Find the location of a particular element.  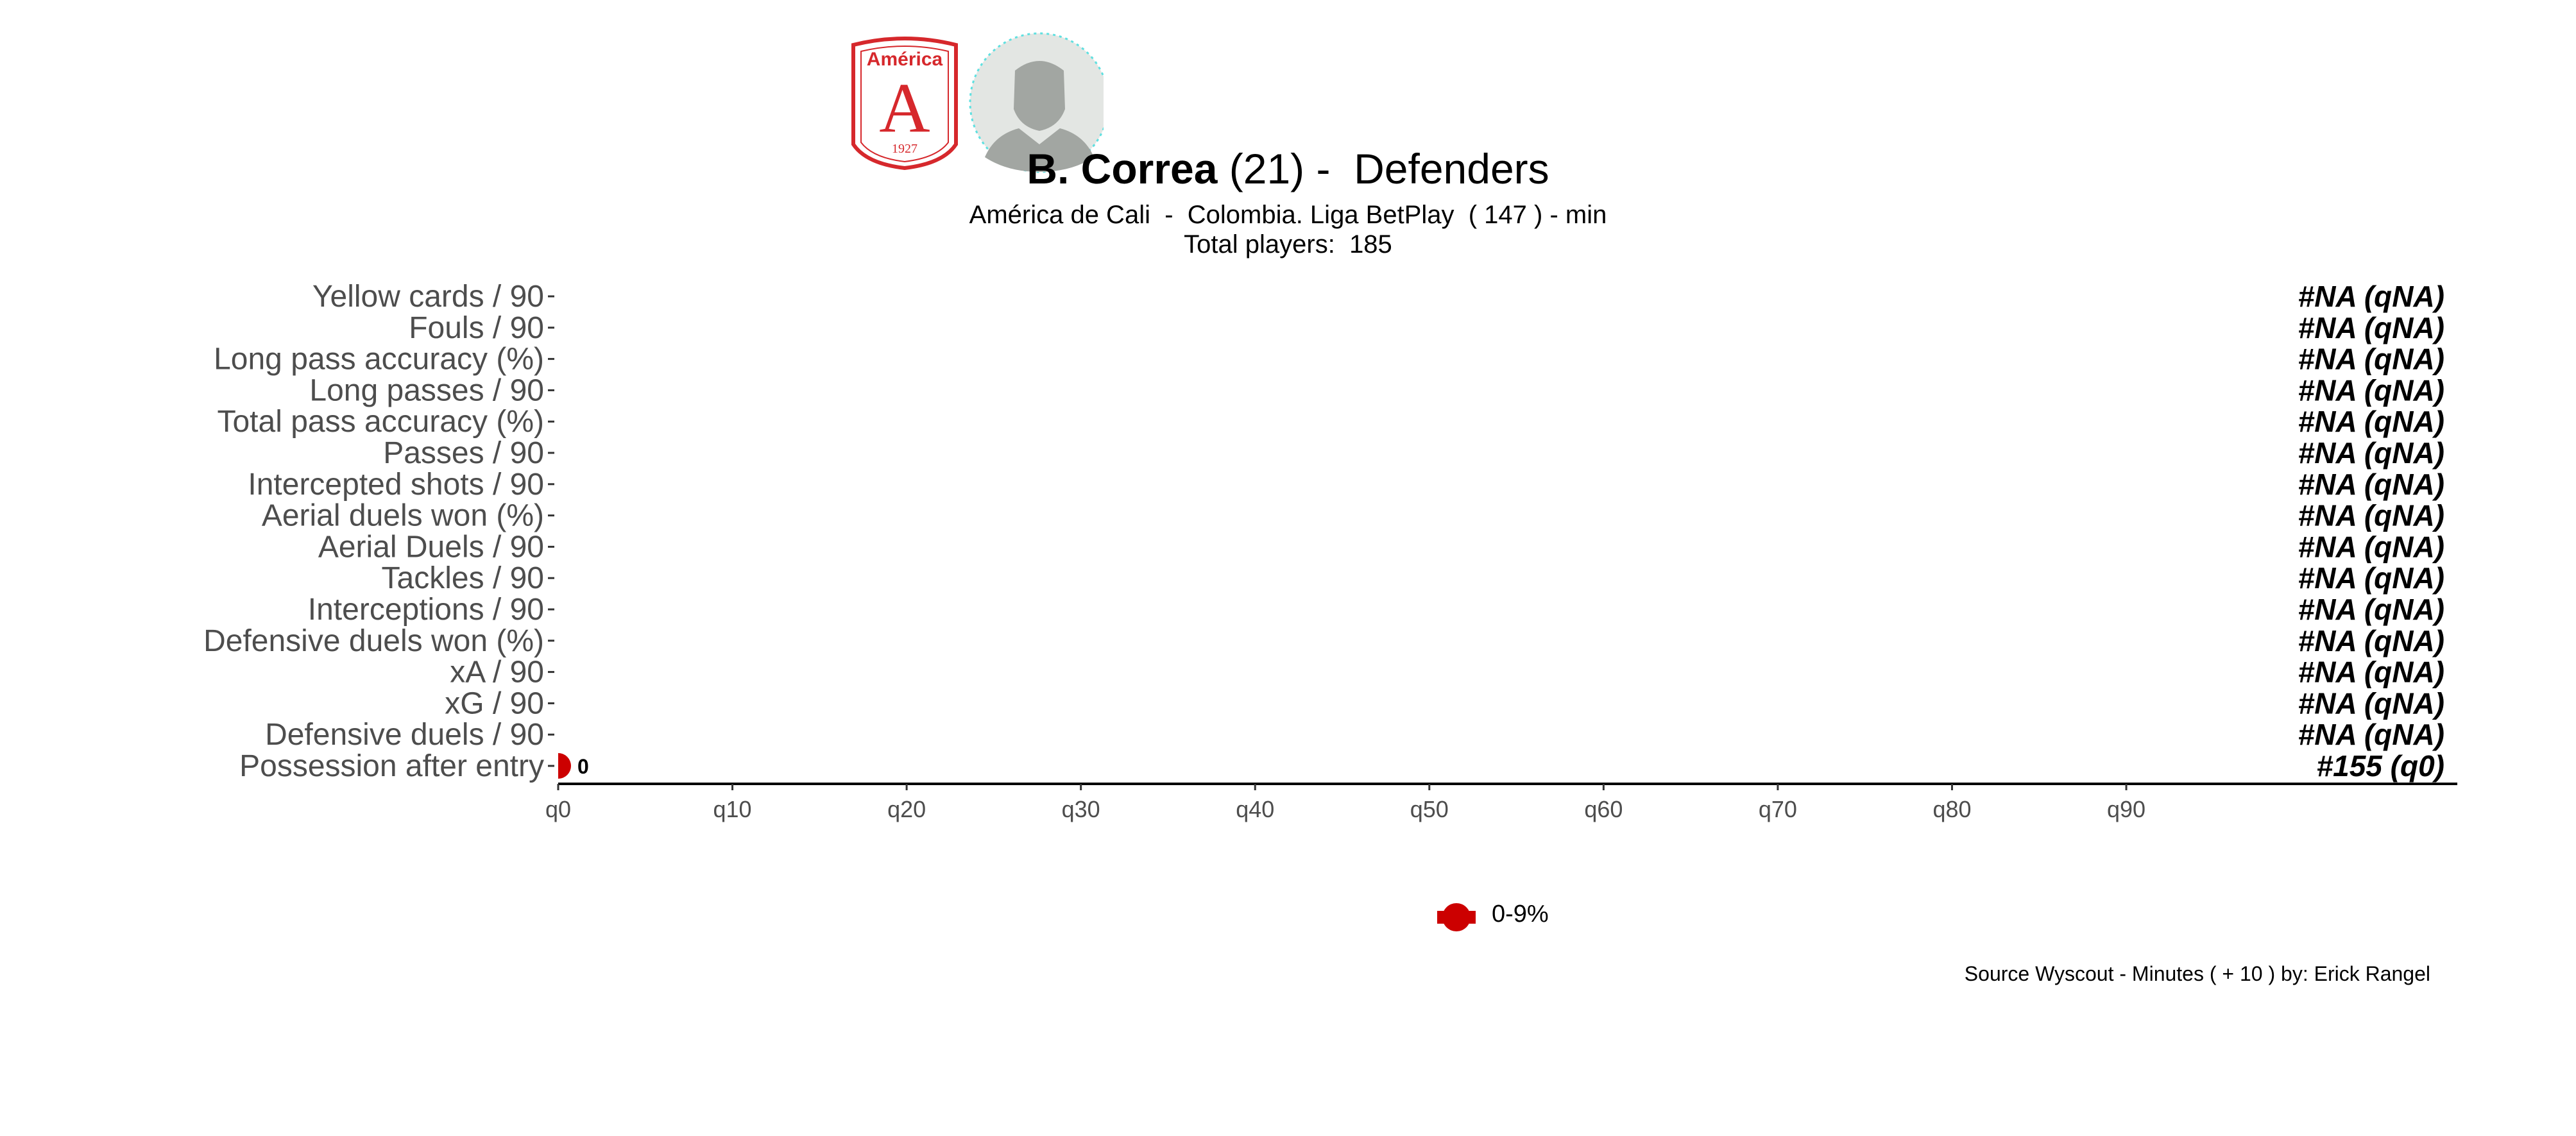

x-tick-label: q10 is located at coordinates (732, 809).